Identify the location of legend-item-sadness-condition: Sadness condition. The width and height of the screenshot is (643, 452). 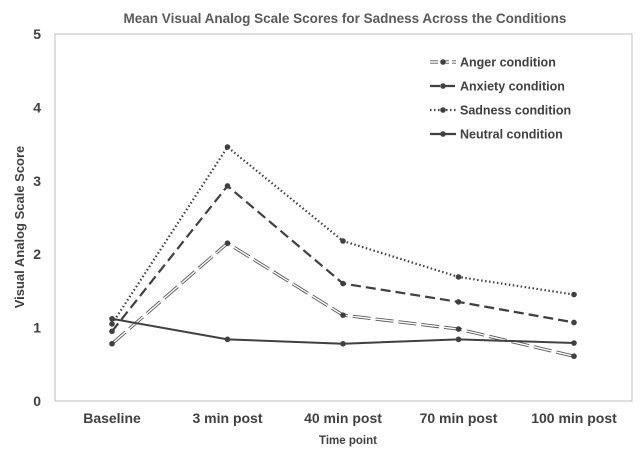
(500, 111).